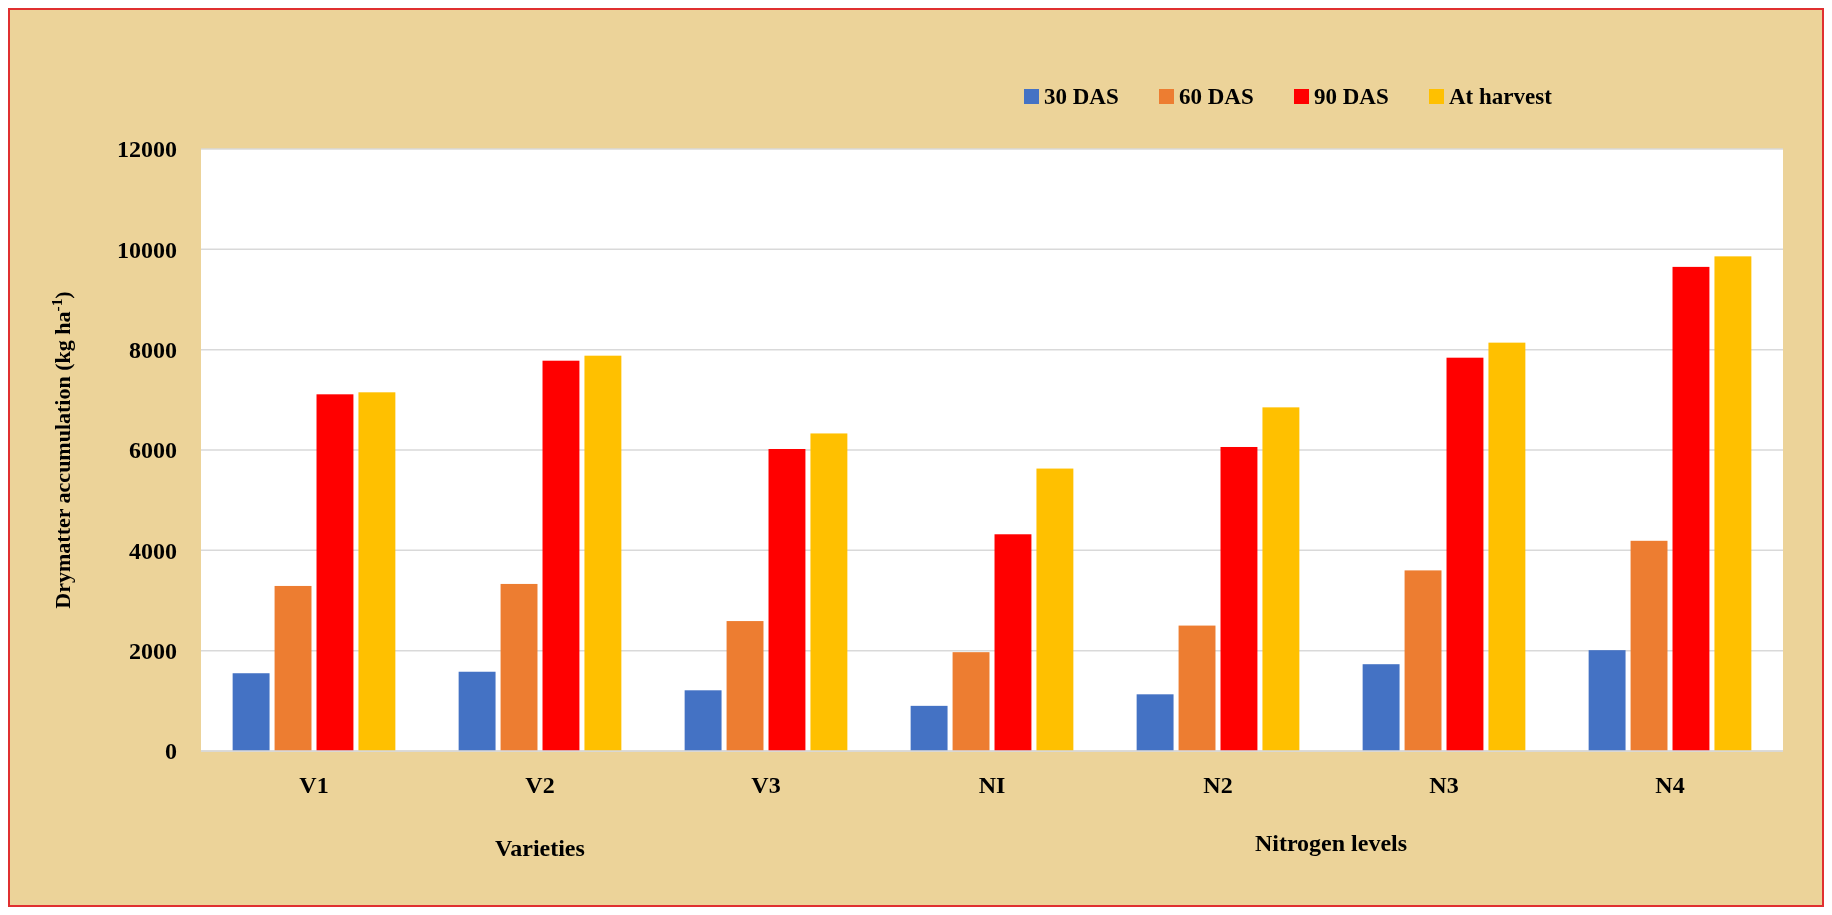  Describe the element at coordinates (1670, 785) in the screenshot. I see `x-tick-label: N4` at that location.